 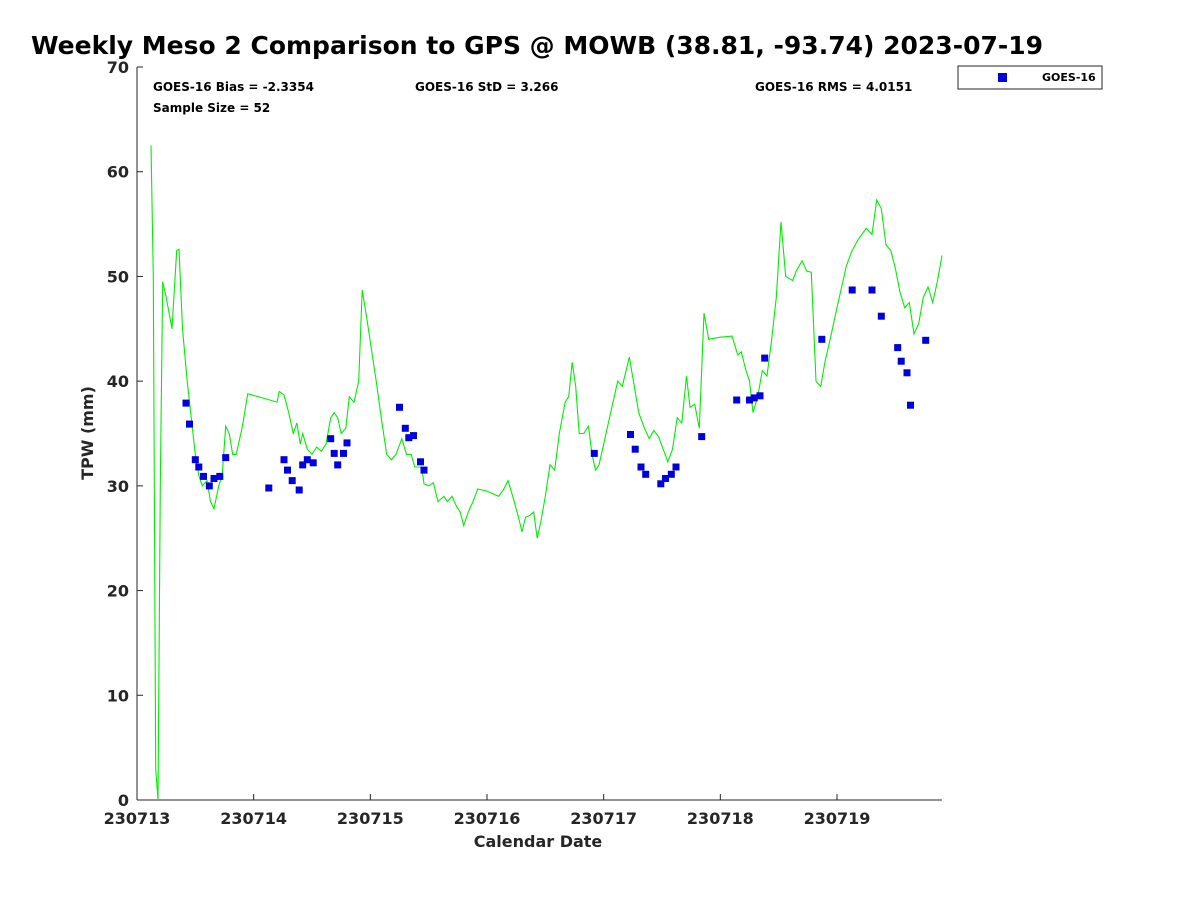 What do you see at coordinates (118, 276) in the screenshot?
I see `y-tick-label: 50` at bounding box center [118, 276].